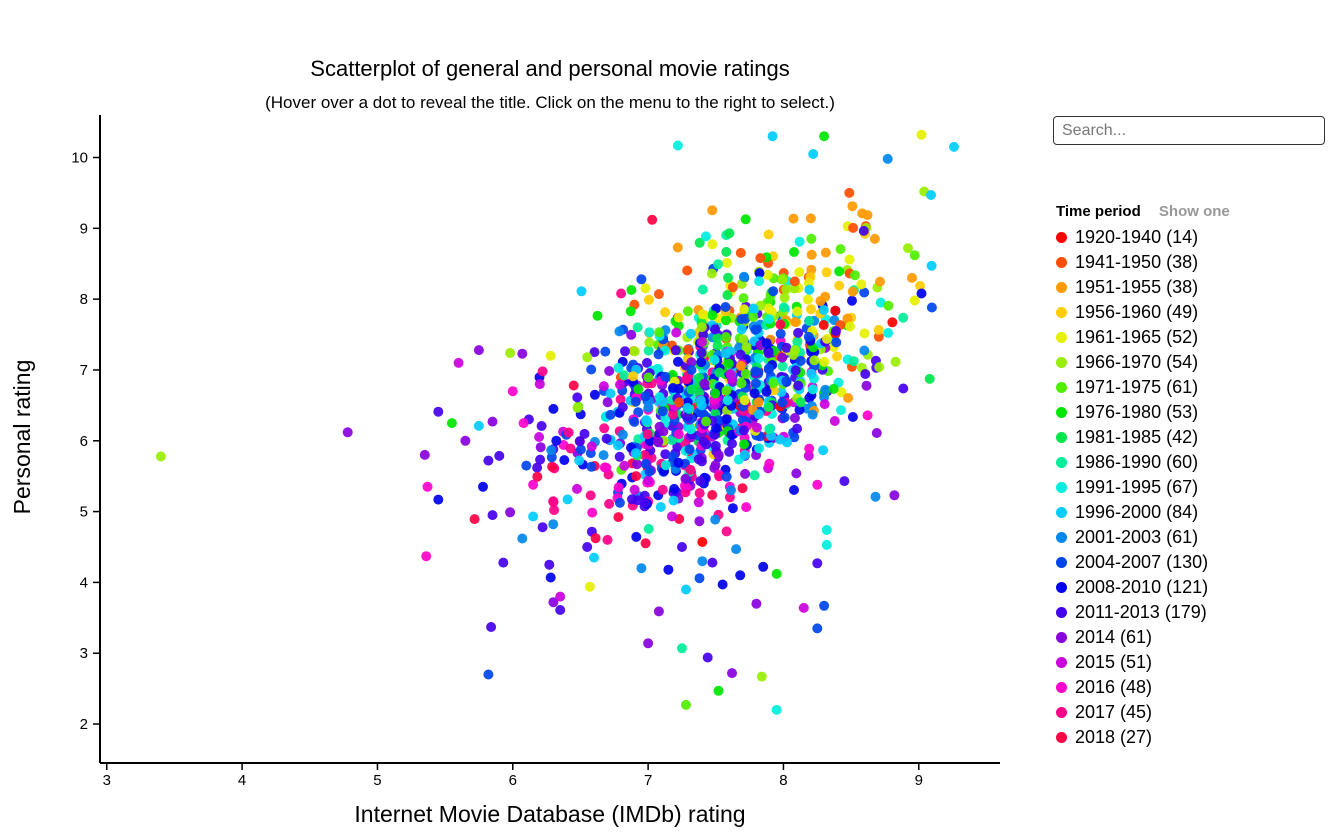 This screenshot has height=836, width=1334. Describe the element at coordinates (1191, 712) in the screenshot. I see `legend-item: 2017 (45)` at that location.